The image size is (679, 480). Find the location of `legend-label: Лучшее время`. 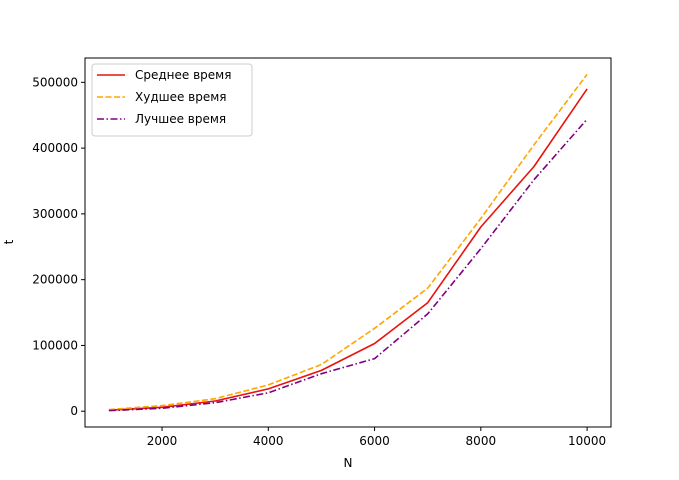

legend-label: Лучшее время is located at coordinates (180, 119).